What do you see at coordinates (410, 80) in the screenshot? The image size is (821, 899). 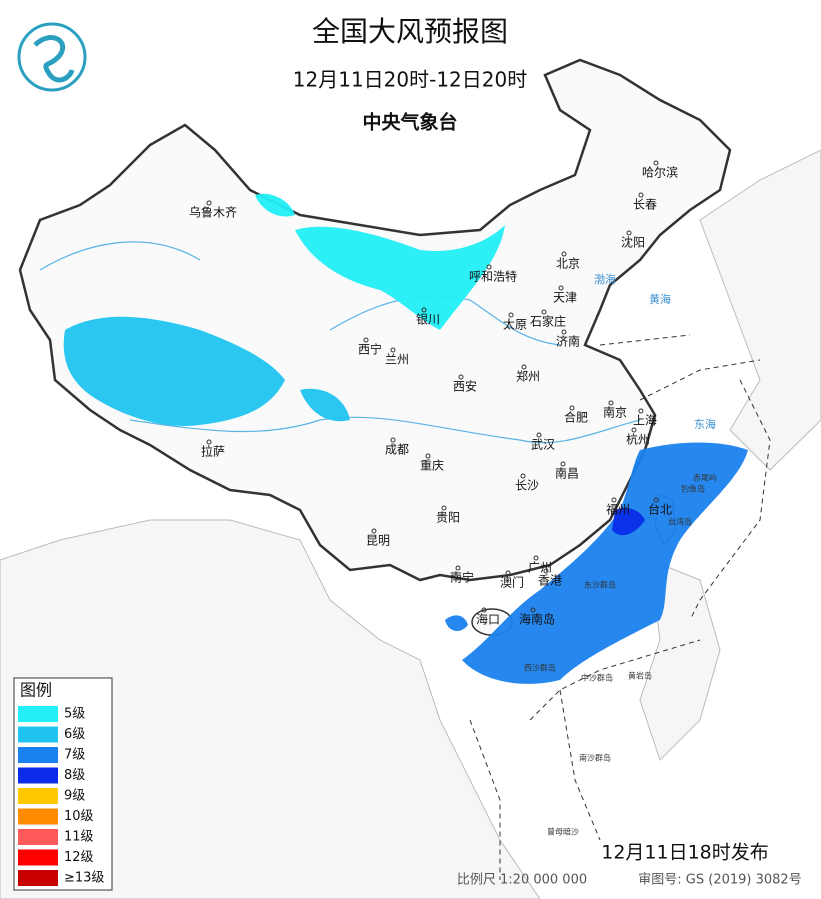 I see `period: 12月11日20时-12日20时` at bounding box center [410, 80].